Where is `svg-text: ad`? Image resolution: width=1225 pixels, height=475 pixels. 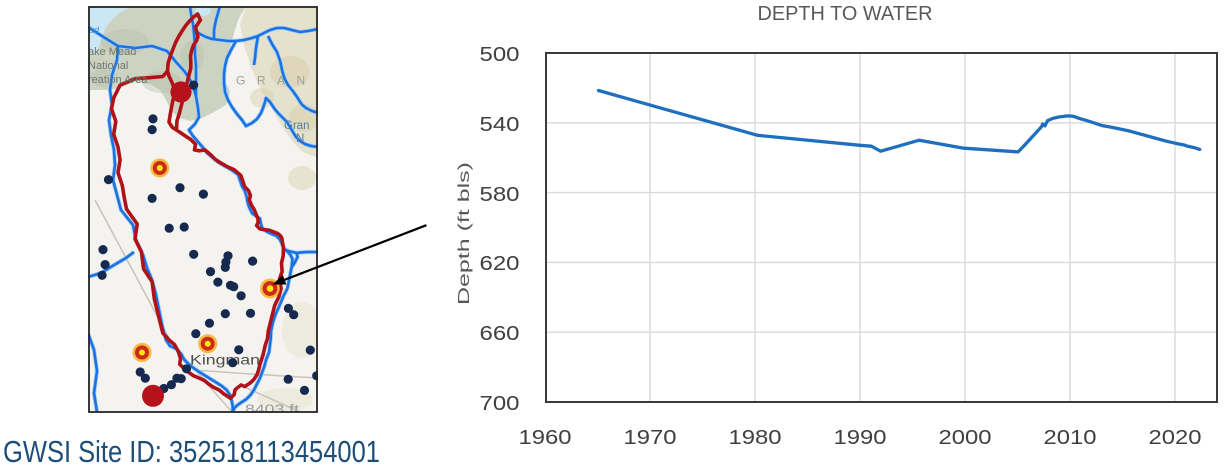 svg-text: ad is located at coordinates (94, 30).